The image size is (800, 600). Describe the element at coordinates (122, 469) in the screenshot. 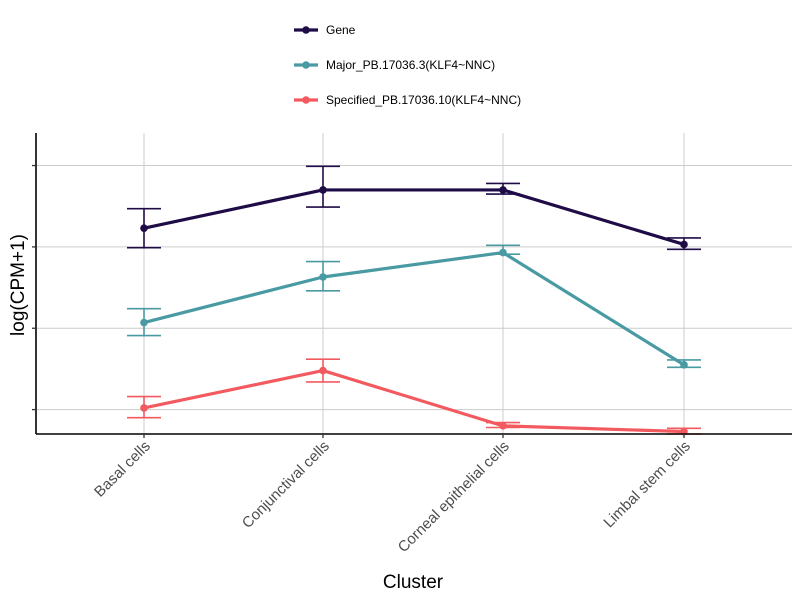

I see `x-tick-label-0: Basal cells` at that location.